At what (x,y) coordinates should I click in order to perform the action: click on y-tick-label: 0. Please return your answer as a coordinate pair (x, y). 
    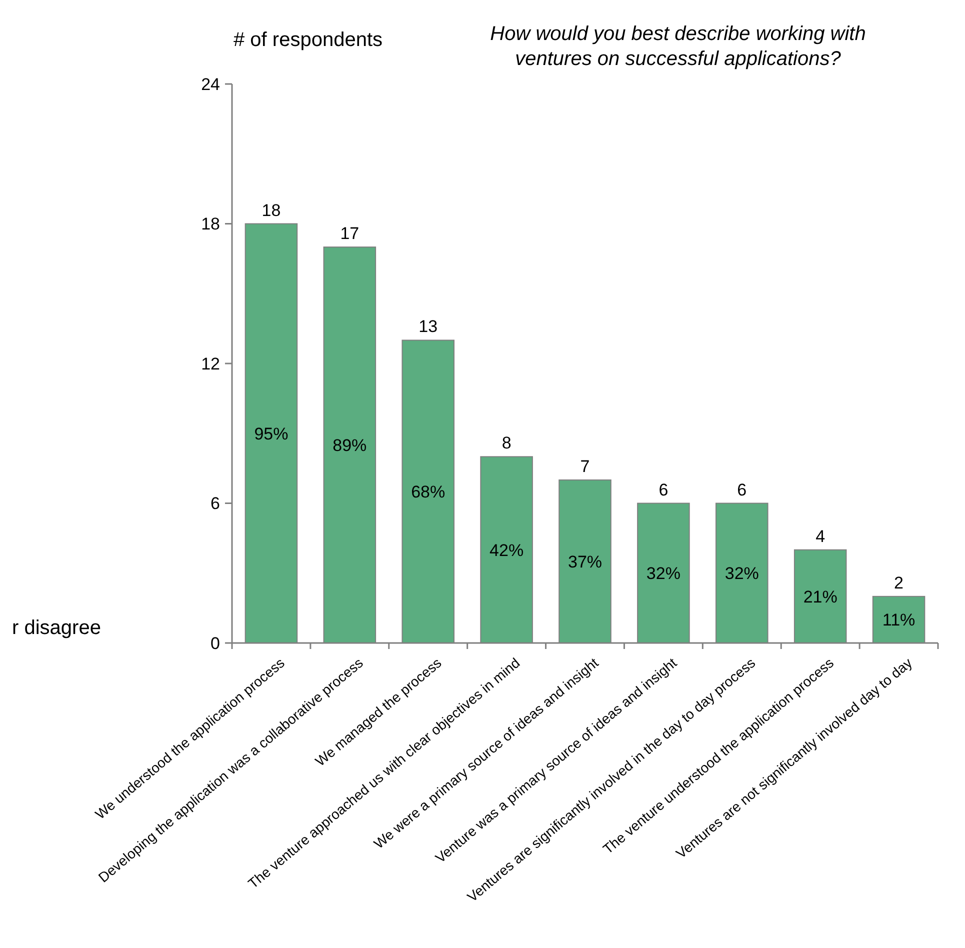
    Looking at the image, I should click on (215, 643).